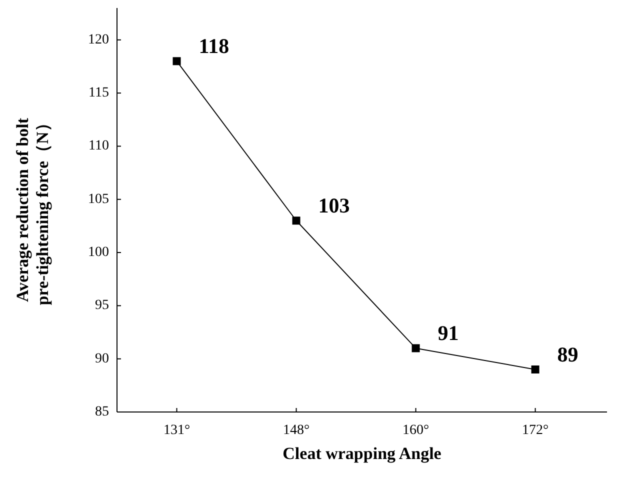 Image resolution: width=618 pixels, height=479 pixels. What do you see at coordinates (102, 306) in the screenshot?
I see `y-tick-label: 95` at bounding box center [102, 306].